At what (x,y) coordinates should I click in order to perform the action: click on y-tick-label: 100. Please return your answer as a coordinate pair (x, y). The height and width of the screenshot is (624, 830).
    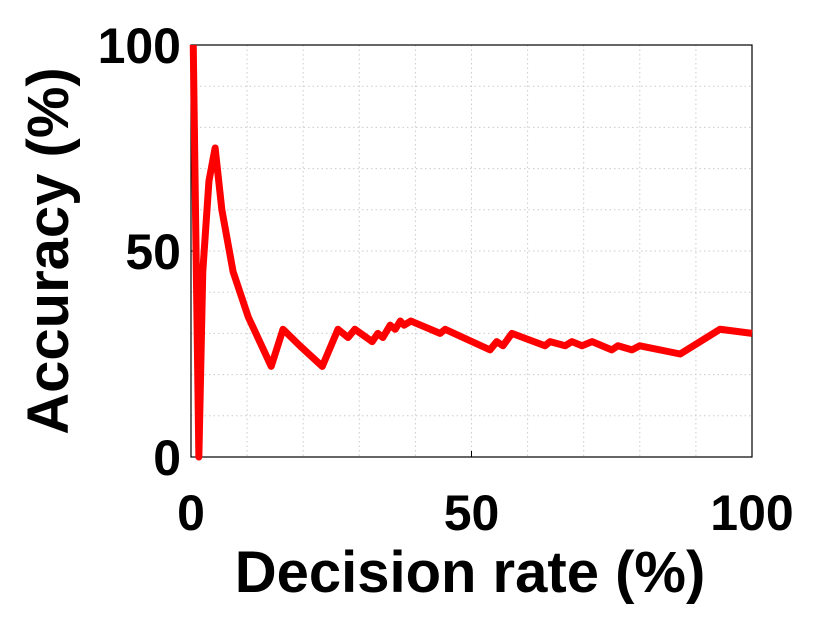
    Looking at the image, I should click on (139, 46).